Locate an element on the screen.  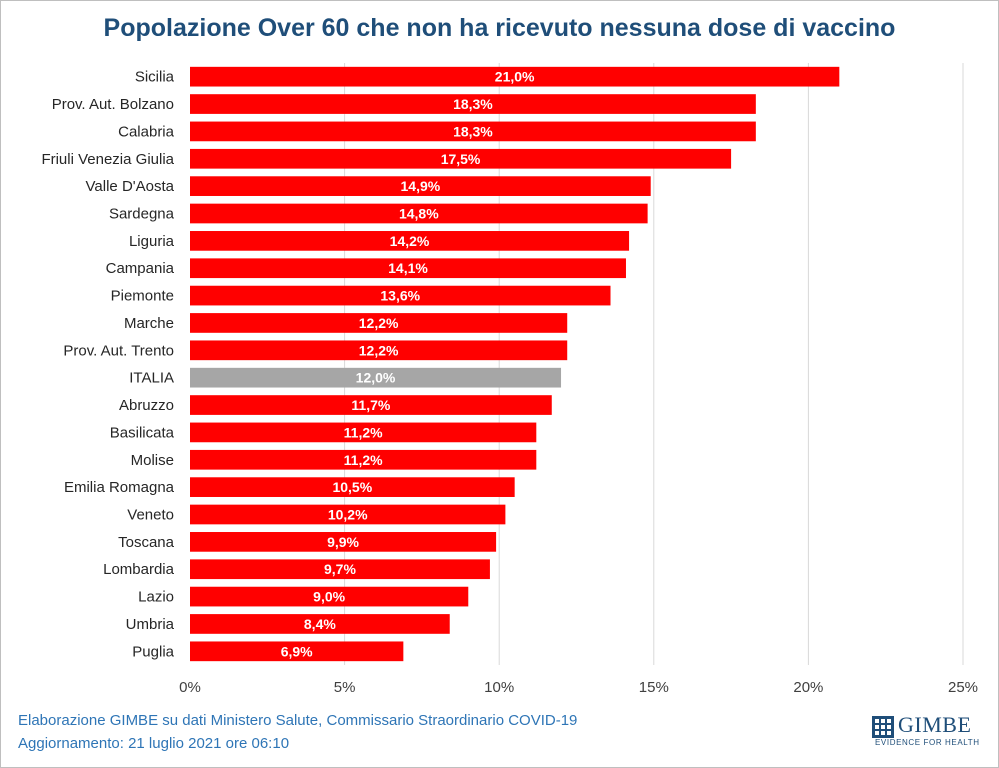
bar-highlight is located at coordinates (376, 377).